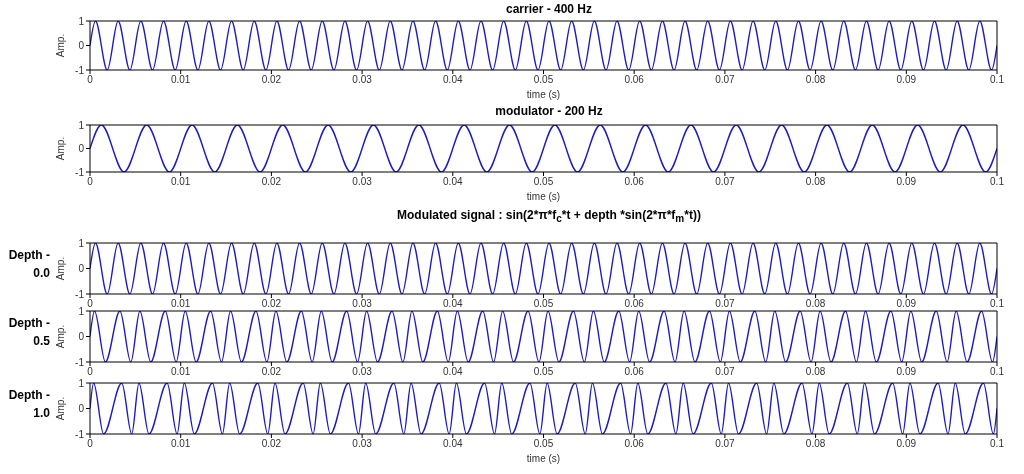  Describe the element at coordinates (28, 332) in the screenshot. I see `text: Depth - 0.5` at that location.